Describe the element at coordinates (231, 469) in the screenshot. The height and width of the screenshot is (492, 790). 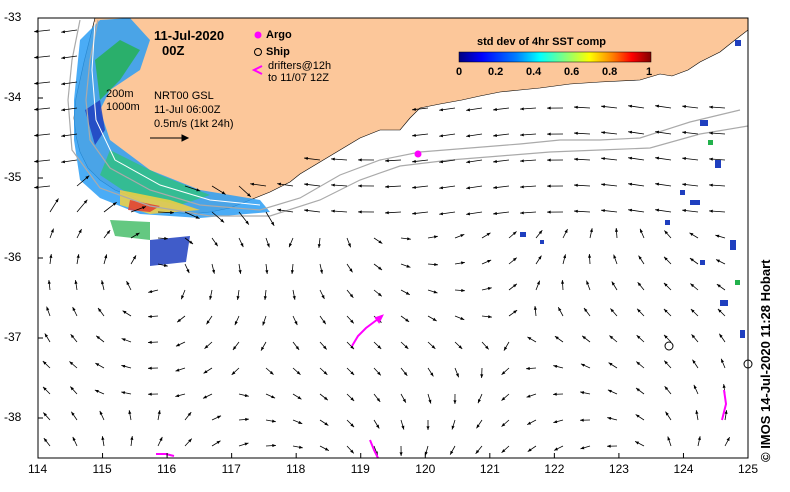
I see `x-tick-label: 117` at that location.